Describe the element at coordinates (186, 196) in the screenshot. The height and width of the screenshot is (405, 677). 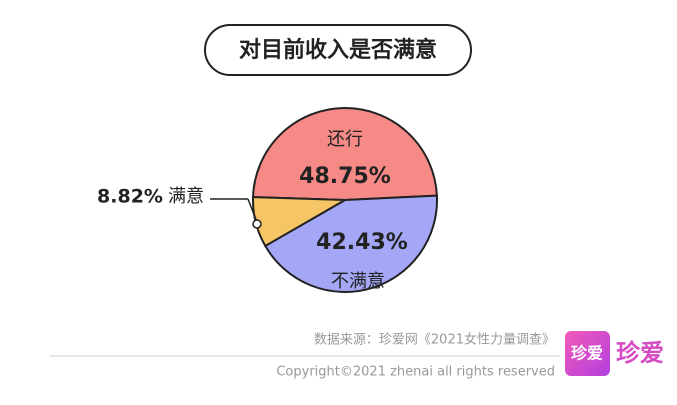
I see `category-label: 满意` at that location.